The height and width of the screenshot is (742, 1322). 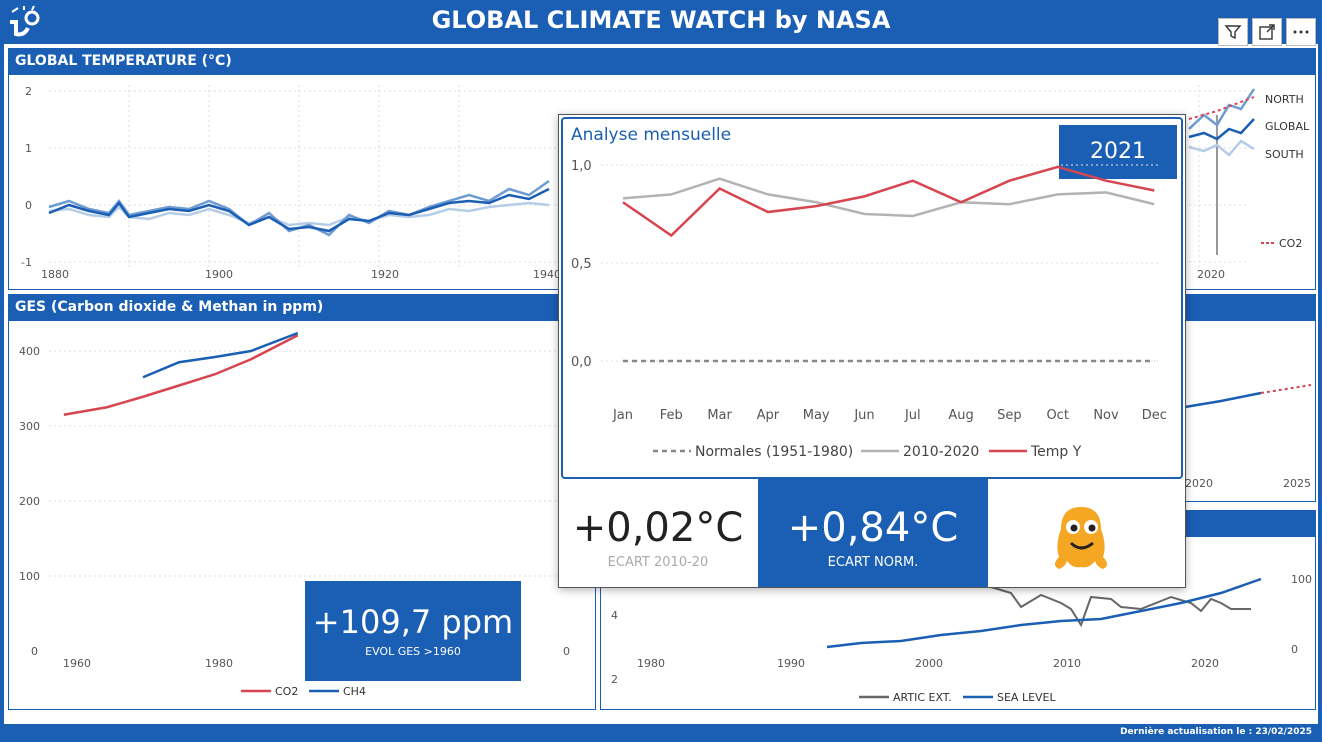 What do you see at coordinates (547, 274) in the screenshot?
I see `temp-xtick: 1940` at bounding box center [547, 274].